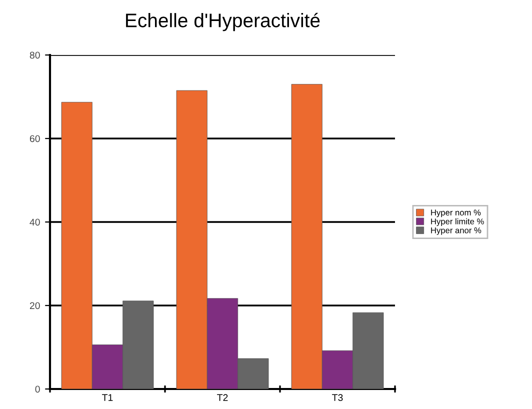 This screenshot has height=409, width=532. What do you see at coordinates (37, 389) in the screenshot?
I see `y-tick-label: 0` at bounding box center [37, 389].